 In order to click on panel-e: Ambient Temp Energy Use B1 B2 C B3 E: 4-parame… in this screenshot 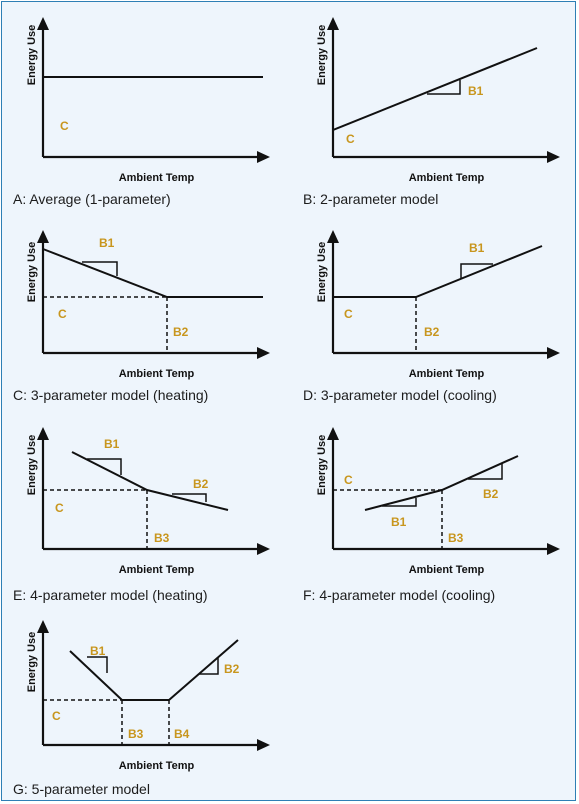, I will do `click(141, 515)`.